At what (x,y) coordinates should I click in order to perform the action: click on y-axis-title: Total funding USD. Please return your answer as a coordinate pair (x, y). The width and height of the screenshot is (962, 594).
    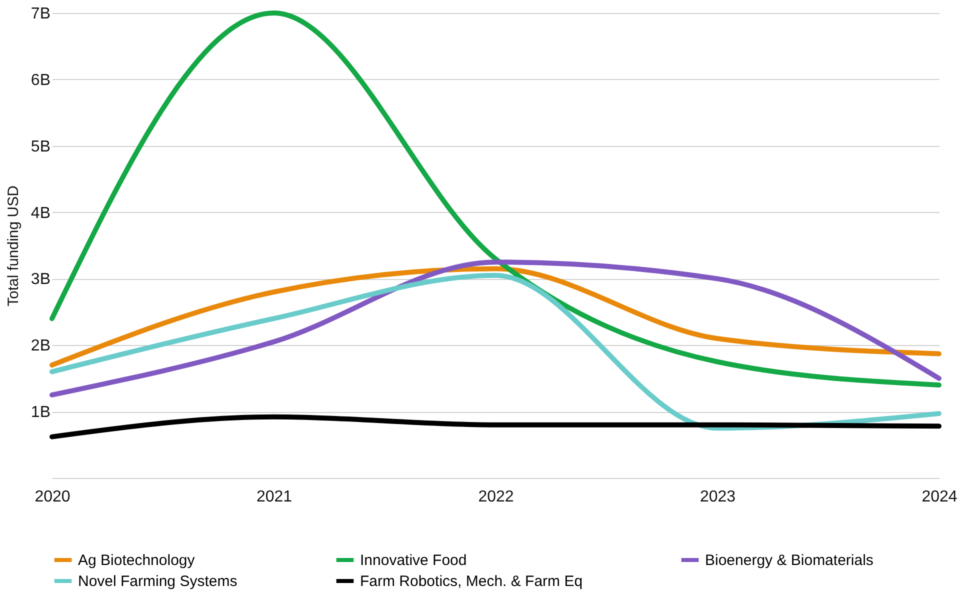
    Looking at the image, I should click on (13, 245).